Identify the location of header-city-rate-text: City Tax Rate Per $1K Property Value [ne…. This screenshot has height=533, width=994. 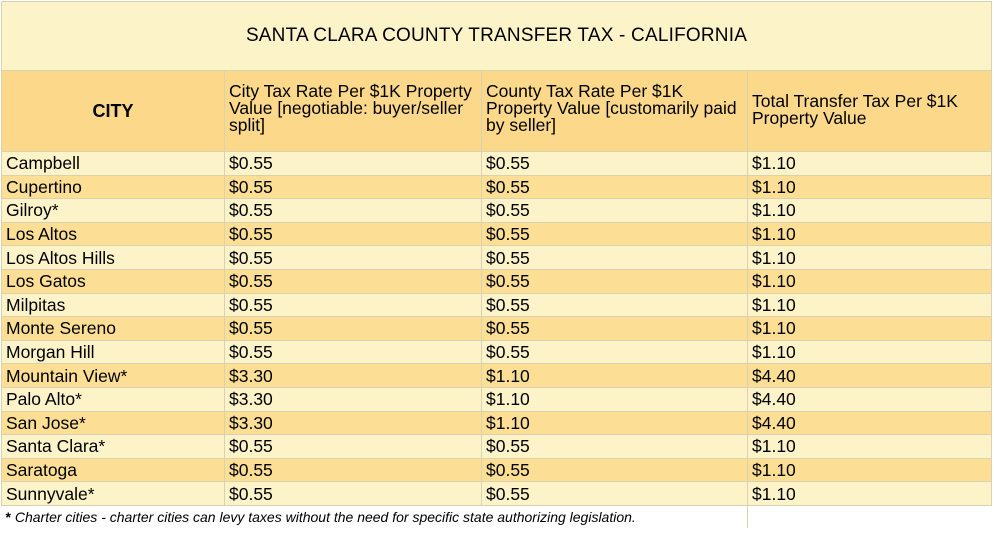
(350, 107).